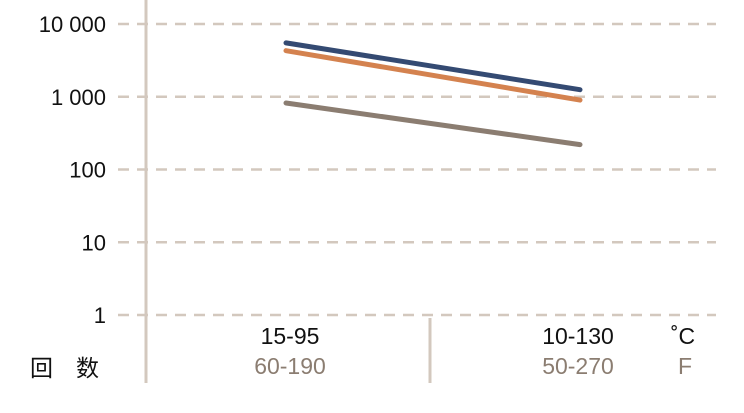 This screenshot has width=744, height=413. Describe the element at coordinates (72, 24) in the screenshot. I see `y-tick-label-4: 10 000` at that location.